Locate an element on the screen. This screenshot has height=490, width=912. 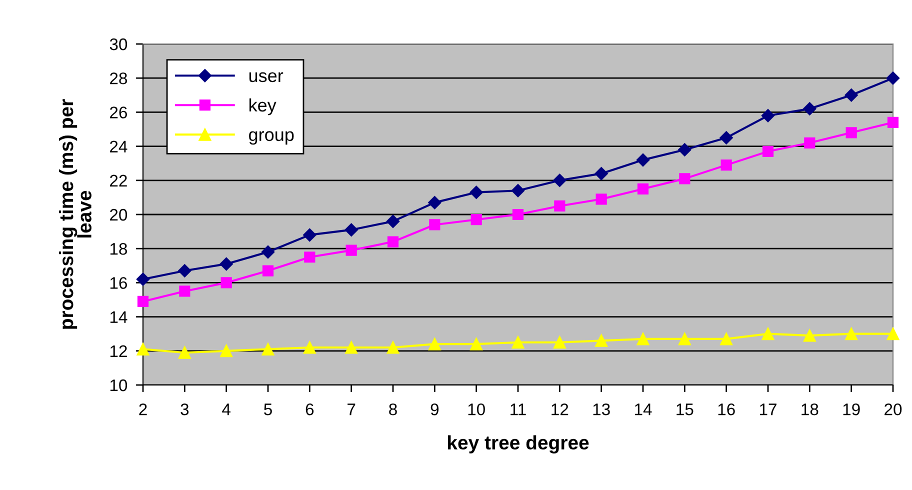
legend-label: user is located at coordinates (266, 77).